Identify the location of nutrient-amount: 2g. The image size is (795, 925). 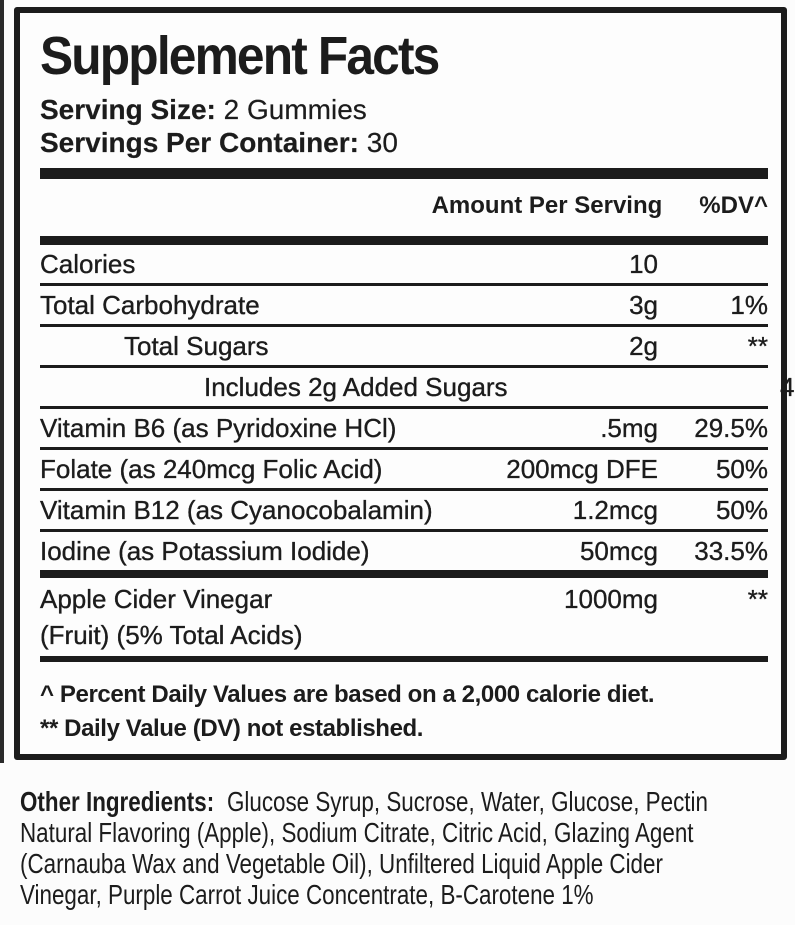
(643, 345).